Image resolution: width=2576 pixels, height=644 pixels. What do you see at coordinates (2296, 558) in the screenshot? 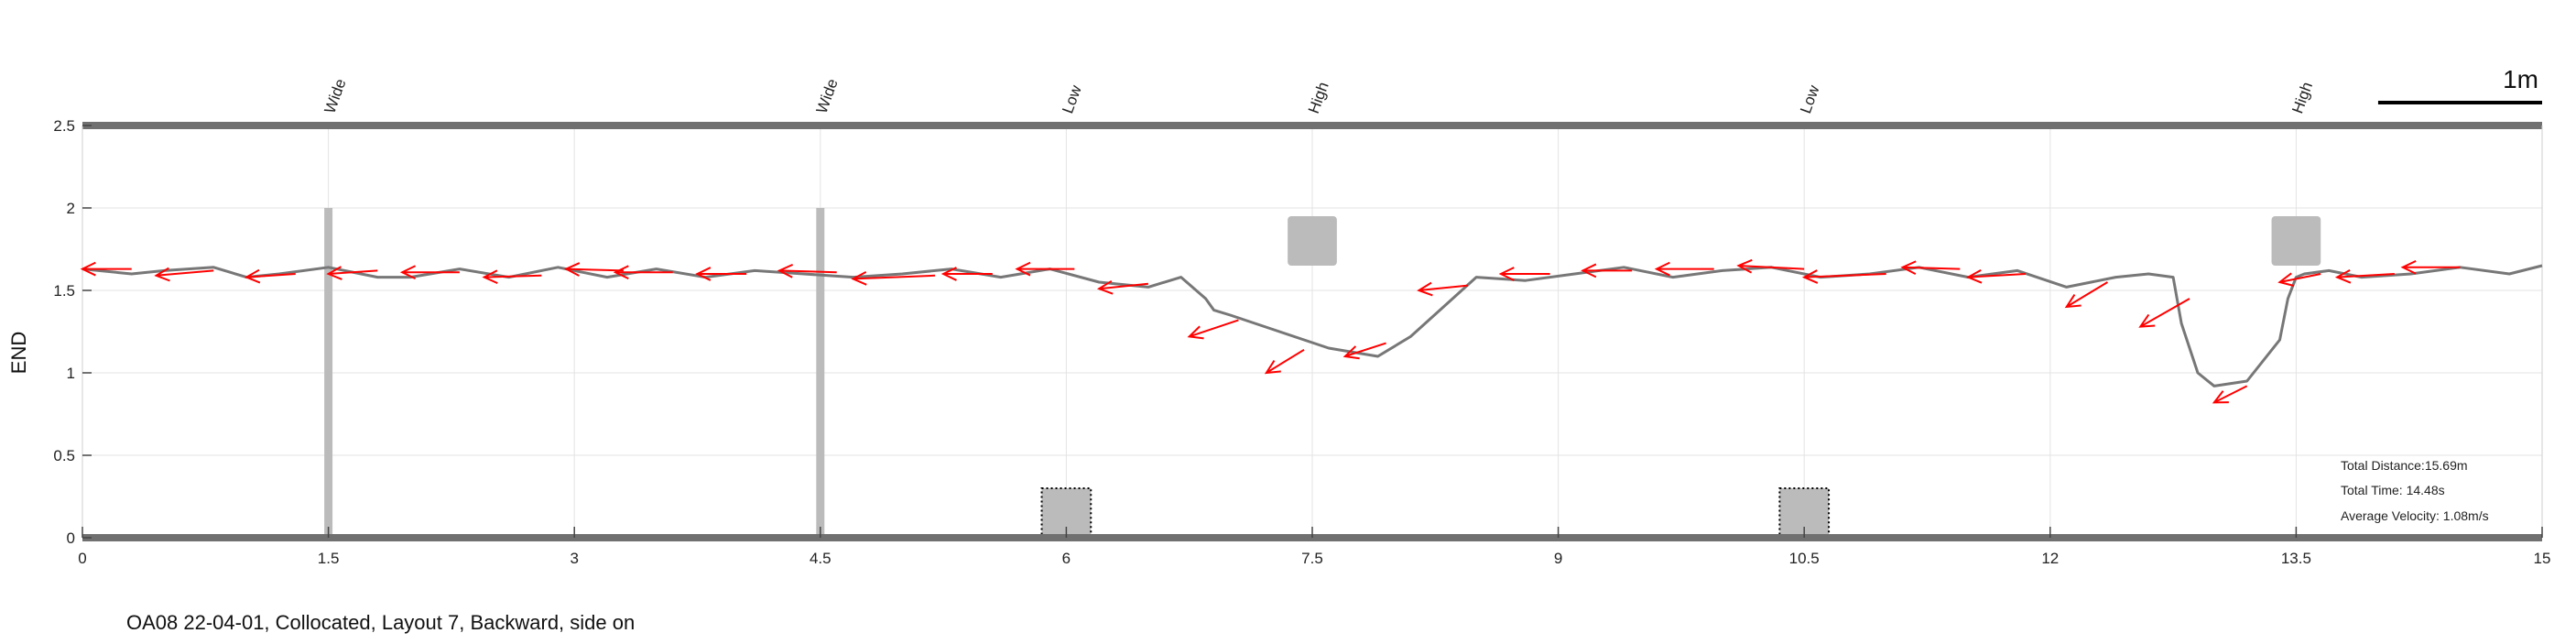
I see `x-tick-label: 13.5` at bounding box center [2296, 558].